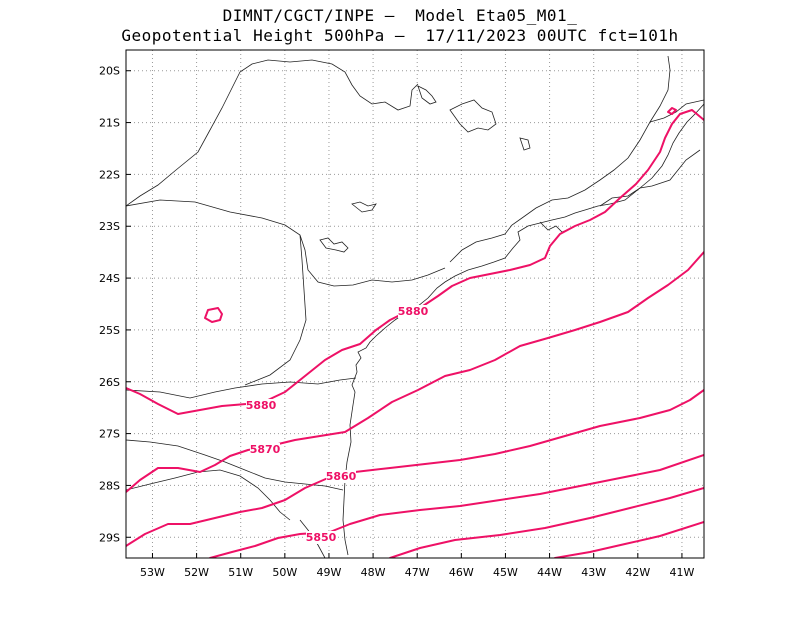 This screenshot has height=618, width=800. I want to click on latitude-tick-label: 24S, so click(109, 278).